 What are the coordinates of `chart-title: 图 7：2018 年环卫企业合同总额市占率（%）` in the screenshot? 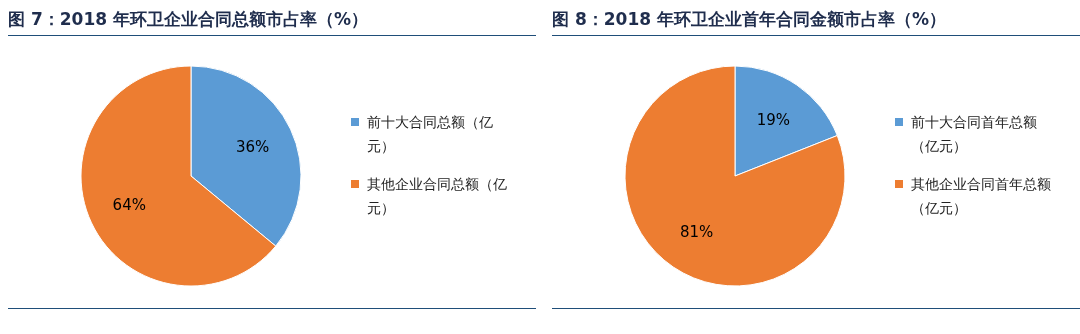 It's located at (272, 22).